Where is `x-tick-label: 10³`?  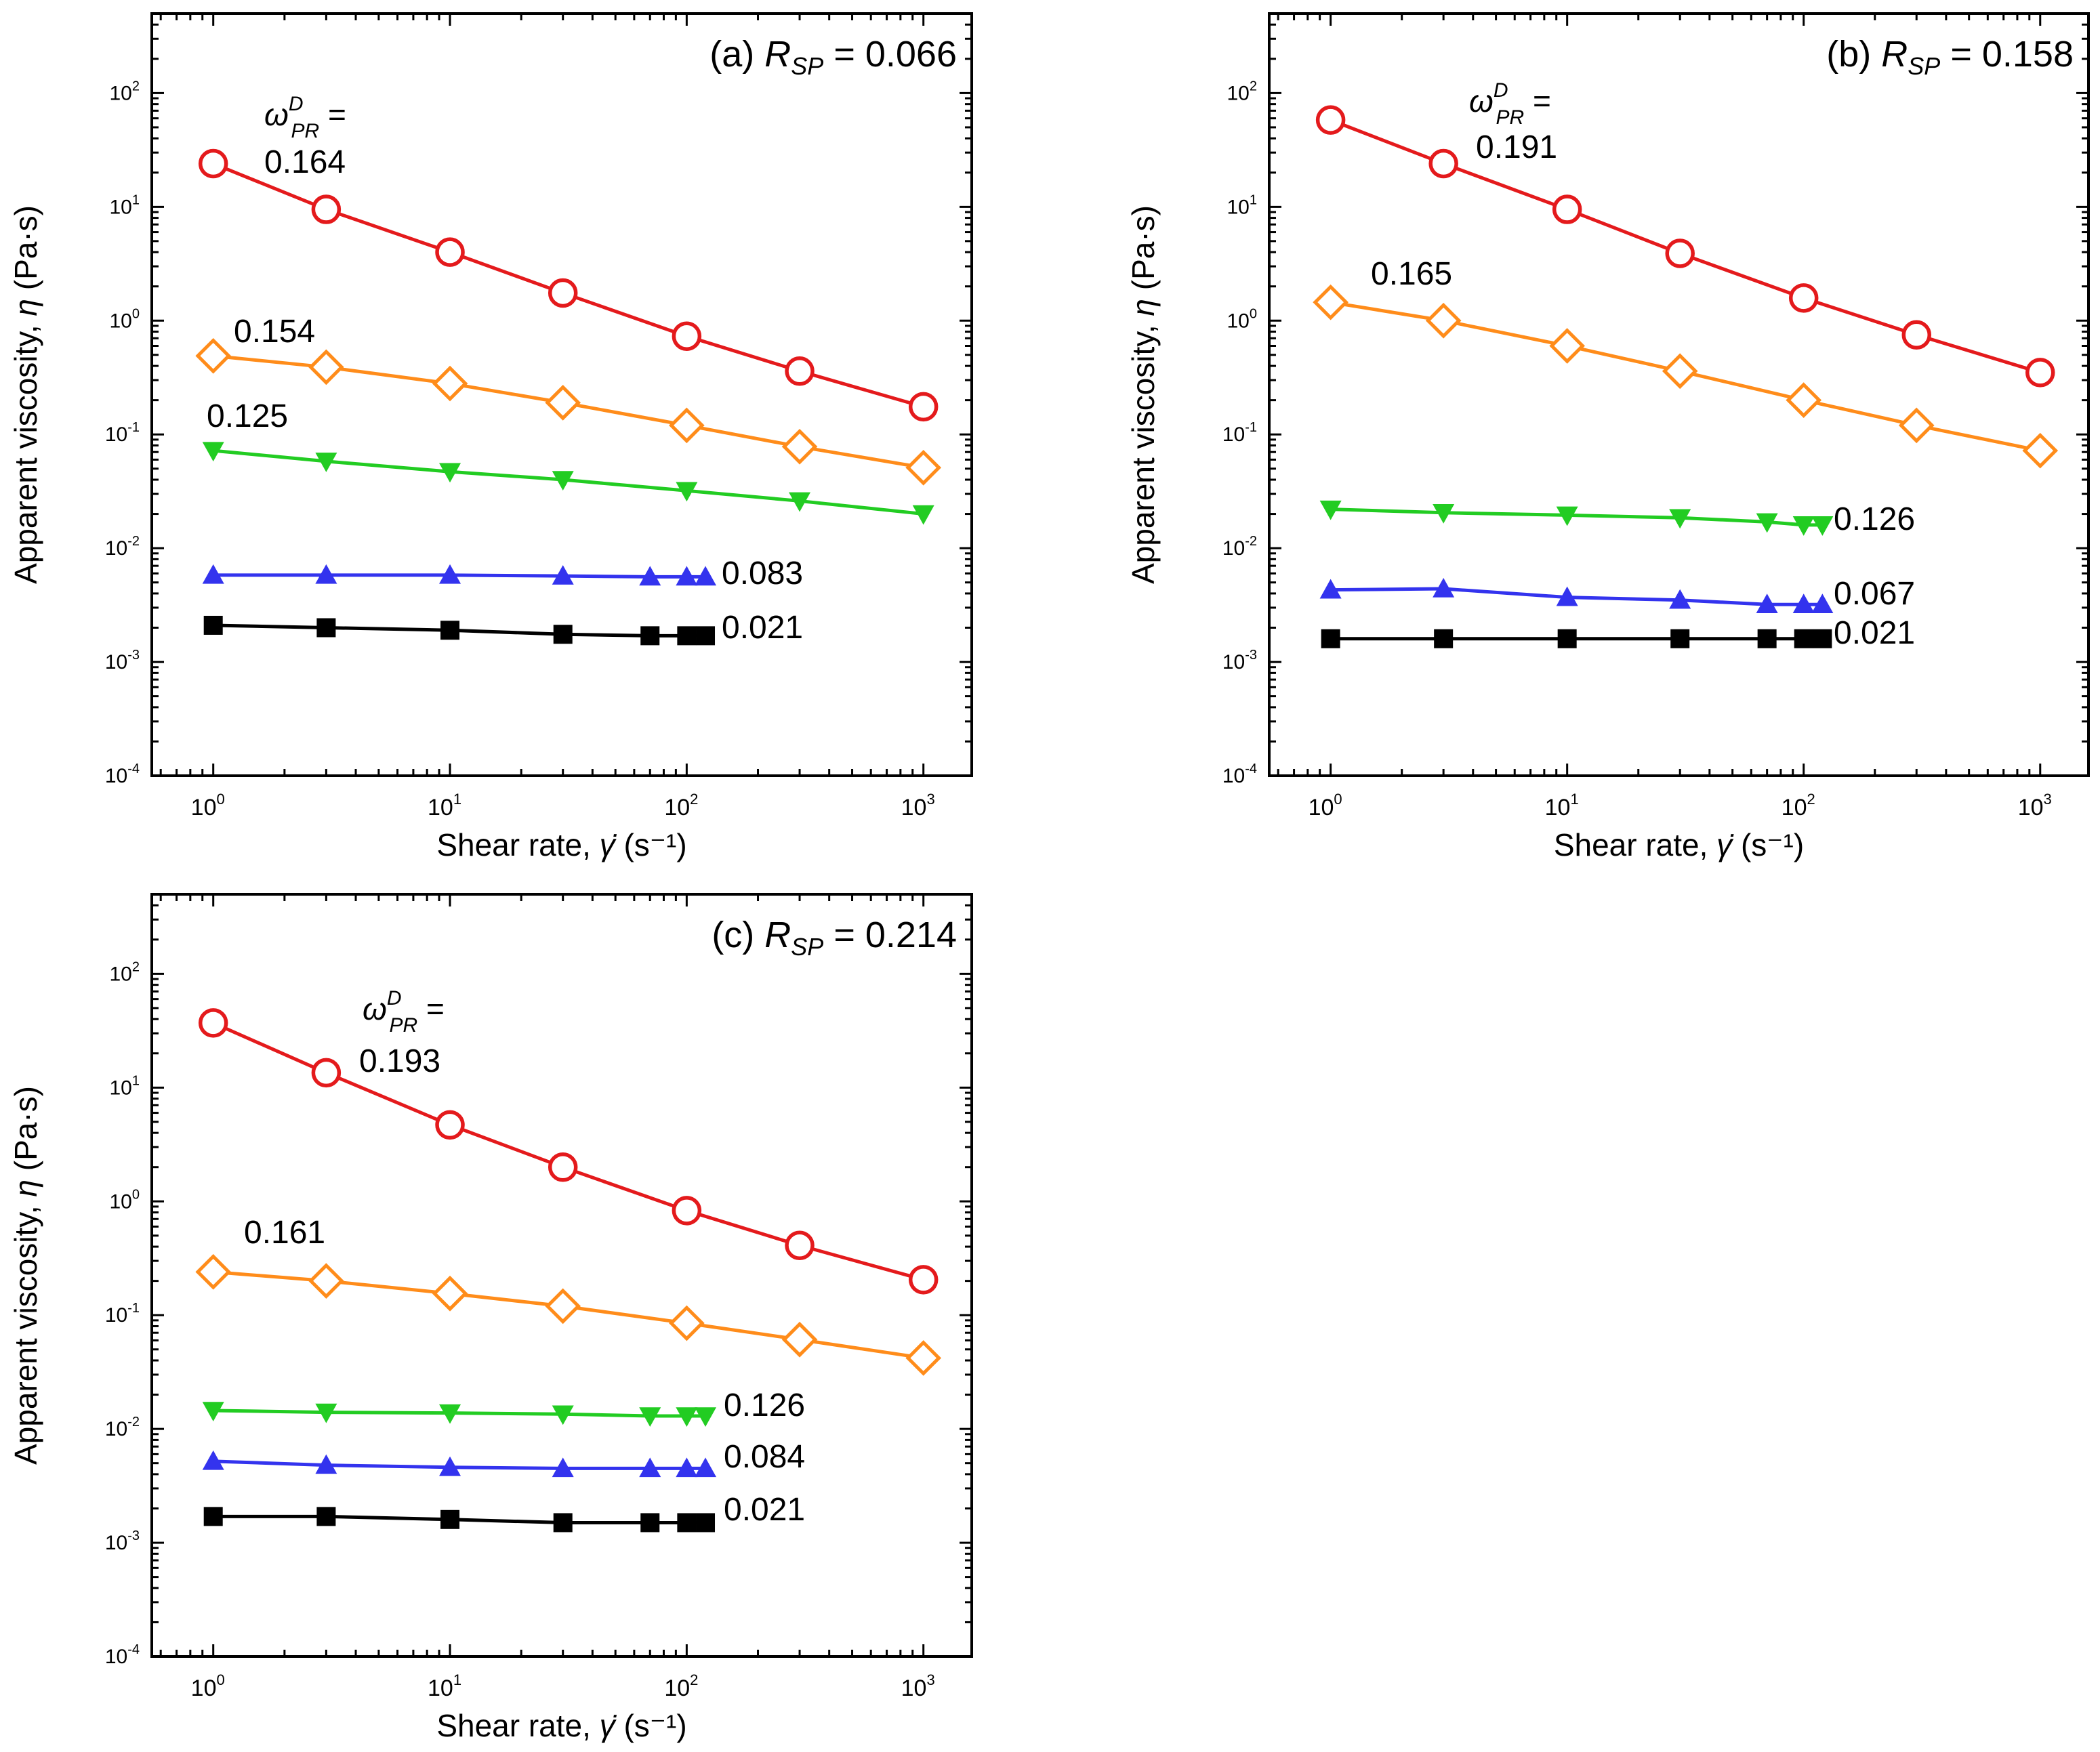
x-tick-label: 10³ is located at coordinates (918, 1686).